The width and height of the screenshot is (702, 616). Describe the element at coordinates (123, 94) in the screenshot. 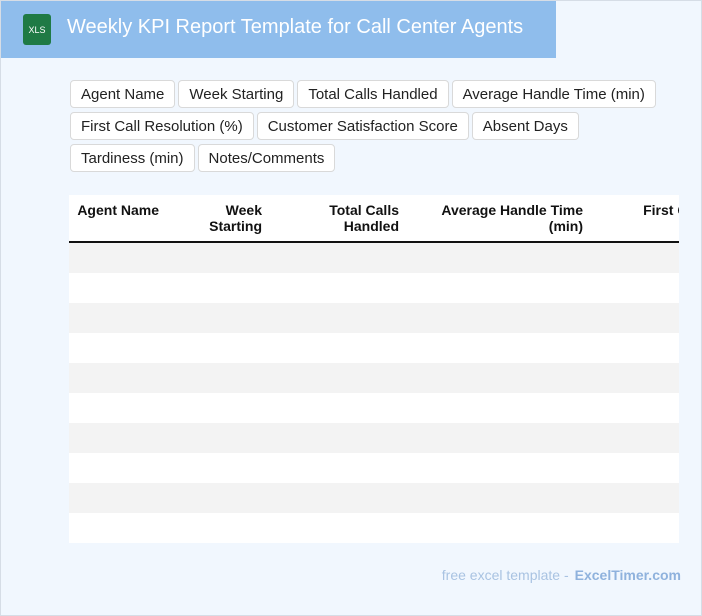

I see `tag: Agent Name` at that location.